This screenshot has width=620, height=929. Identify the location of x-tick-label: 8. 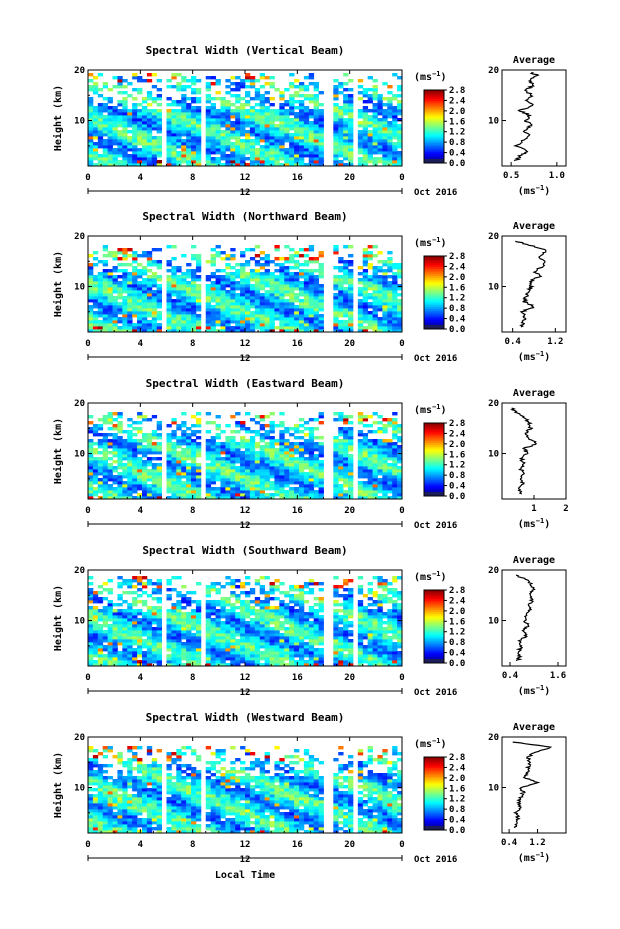
(192, 511).